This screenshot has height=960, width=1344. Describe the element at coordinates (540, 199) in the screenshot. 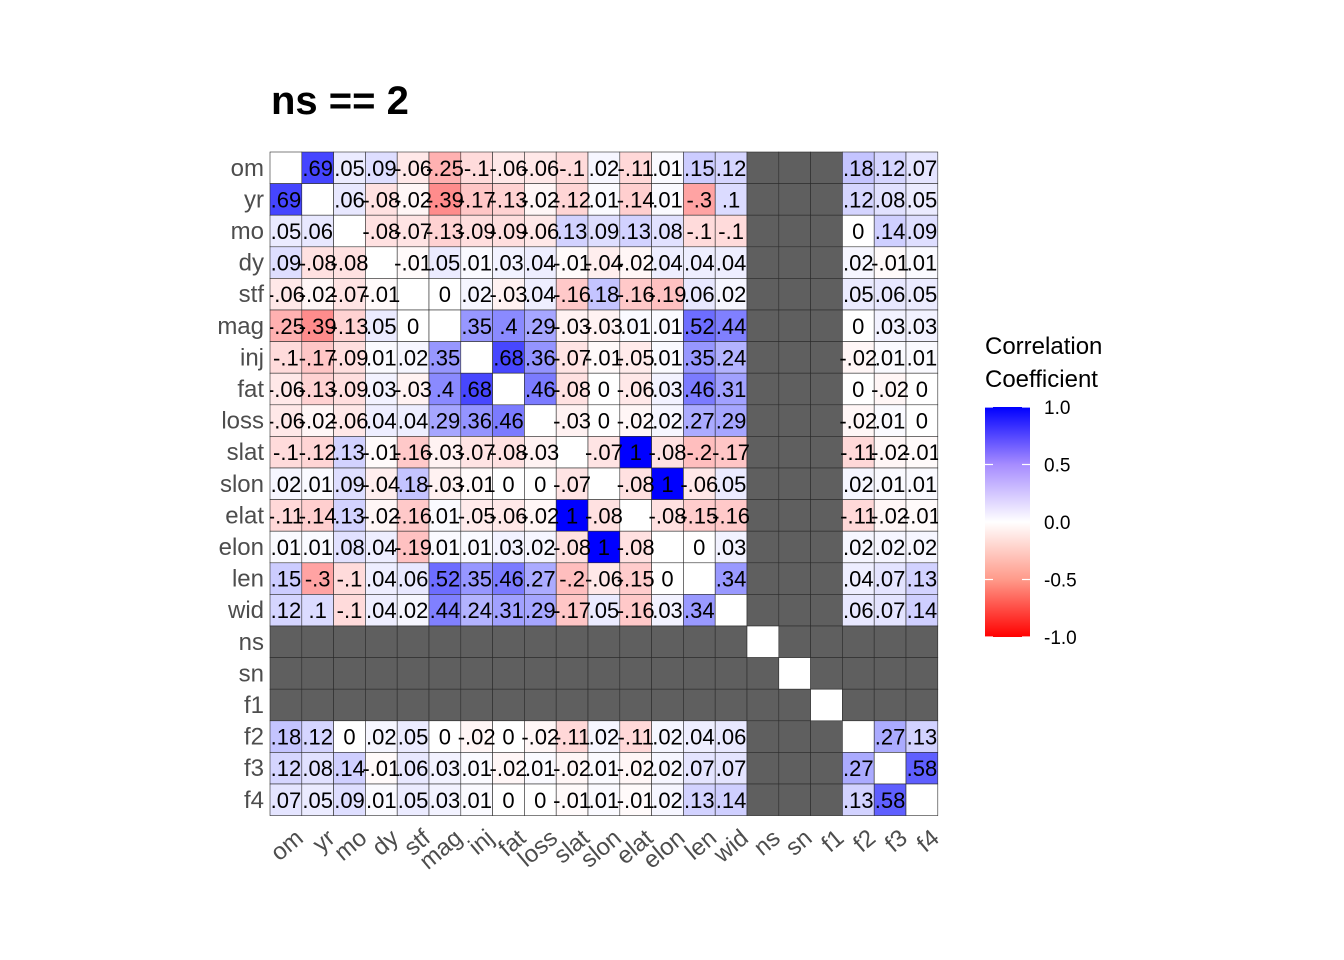

I see `cell-value-yr-loss: -.02` at that location.